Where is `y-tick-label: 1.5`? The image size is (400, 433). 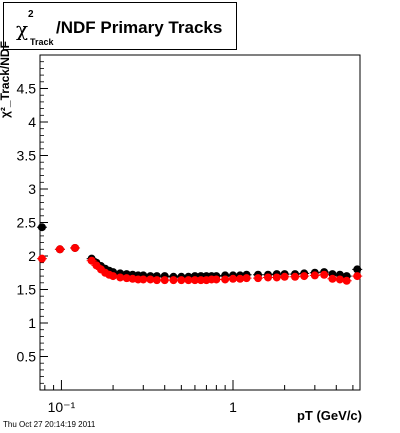
y-tick-label: 1.5 is located at coordinates (27, 290).